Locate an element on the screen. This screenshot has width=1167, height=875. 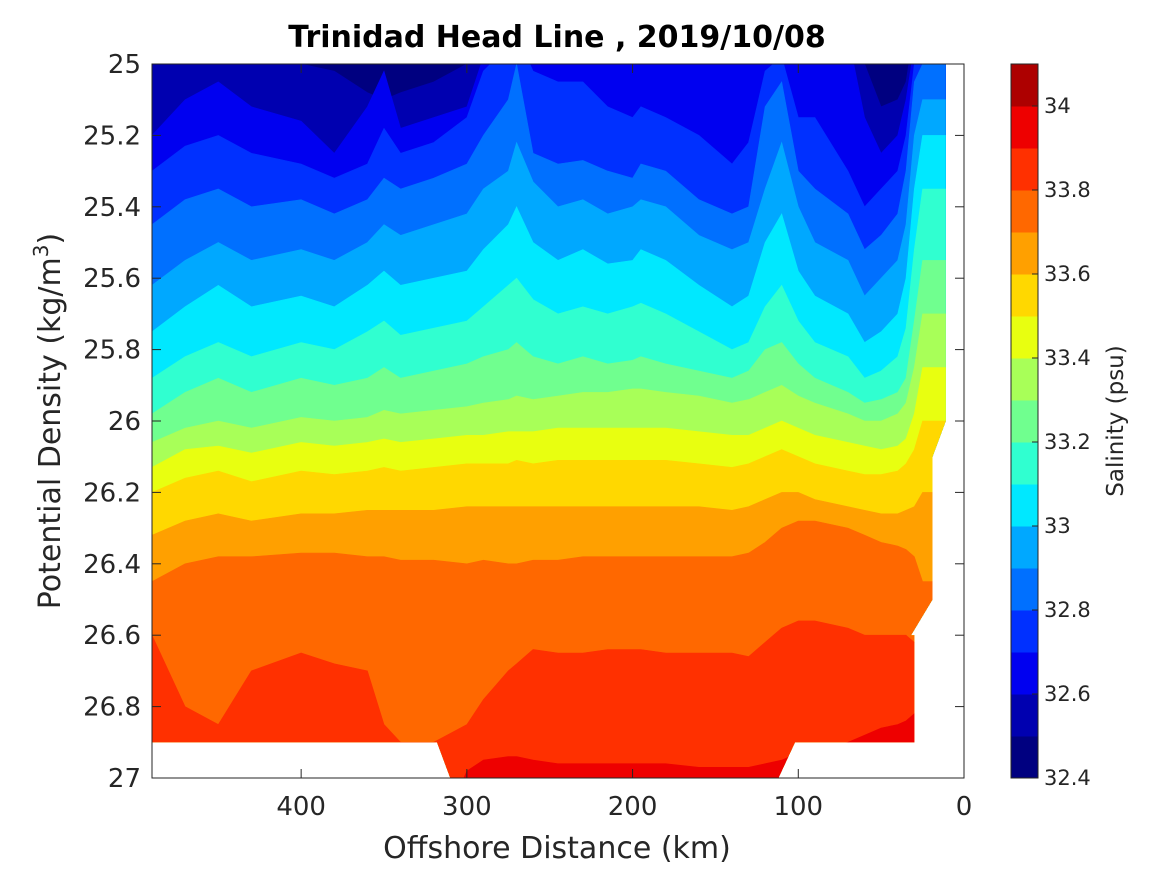
y-tick-label: 25.8 is located at coordinates (112, 351).